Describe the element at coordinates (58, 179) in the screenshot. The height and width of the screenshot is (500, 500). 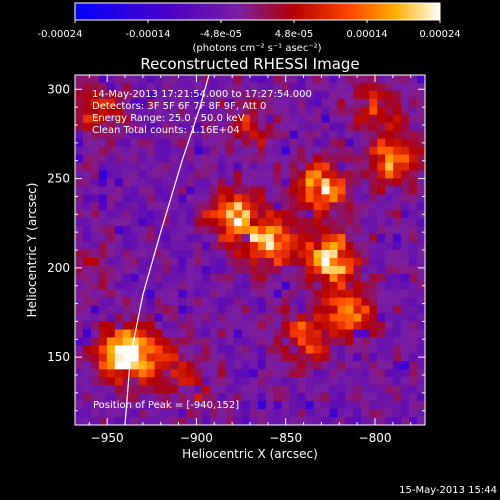
I see `y-tick-label: 250` at that location.